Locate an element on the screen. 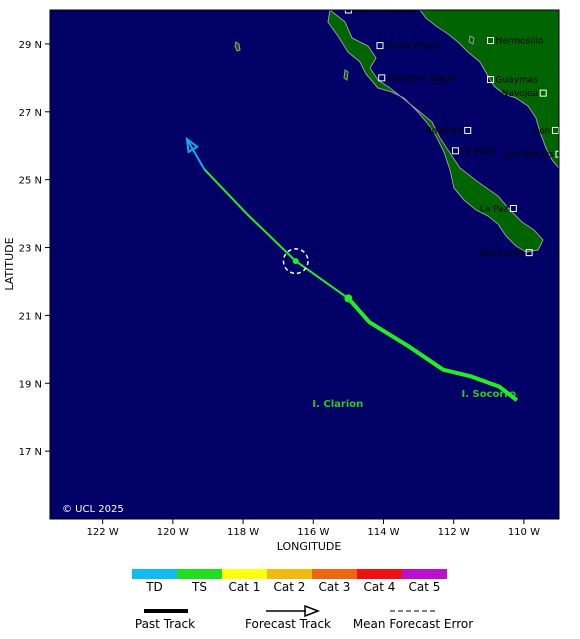 The height and width of the screenshot is (639, 580). lat-tick-label-1: 19 N is located at coordinates (30, 384).